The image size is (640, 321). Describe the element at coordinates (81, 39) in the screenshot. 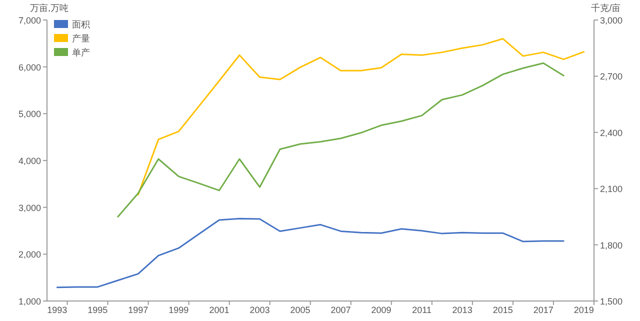

I see `legend-label: 产量` at that location.